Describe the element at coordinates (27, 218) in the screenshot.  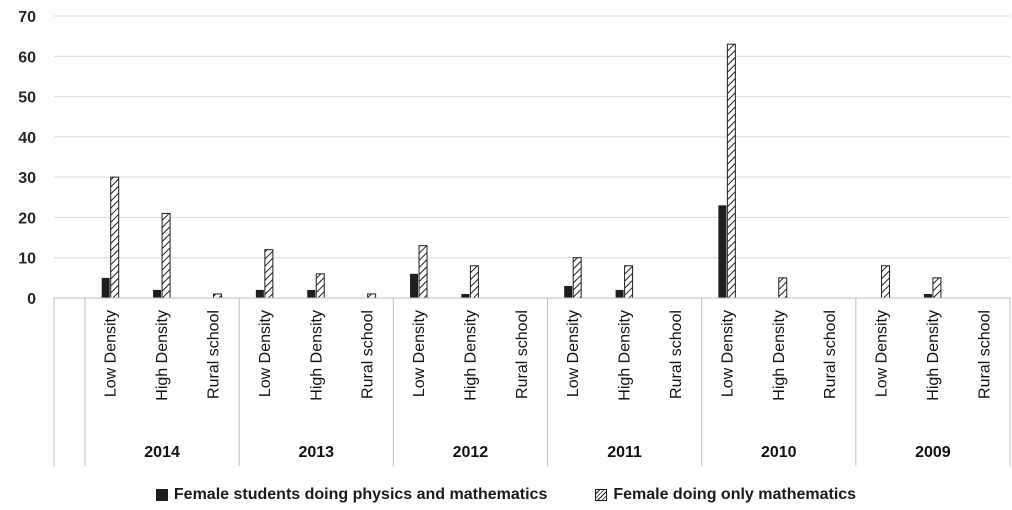
I see `y-tick-label-20: 20` at that location.